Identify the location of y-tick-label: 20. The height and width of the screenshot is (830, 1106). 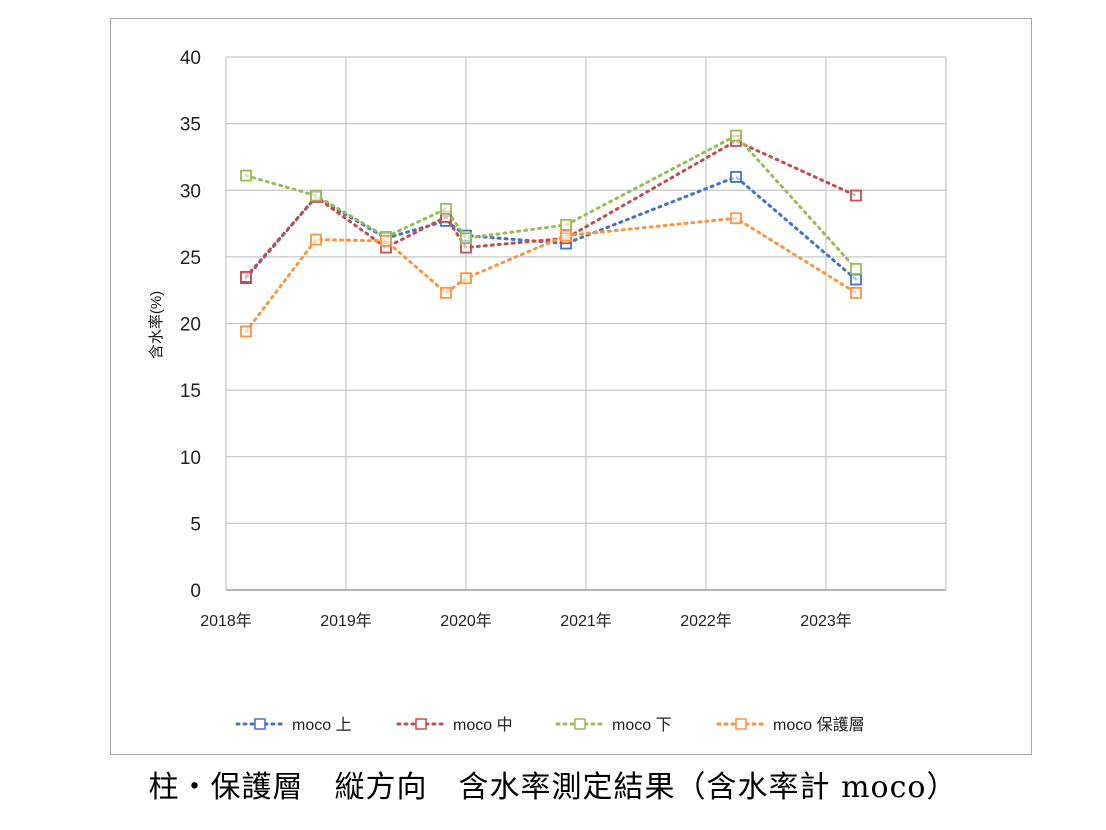
(190, 325).